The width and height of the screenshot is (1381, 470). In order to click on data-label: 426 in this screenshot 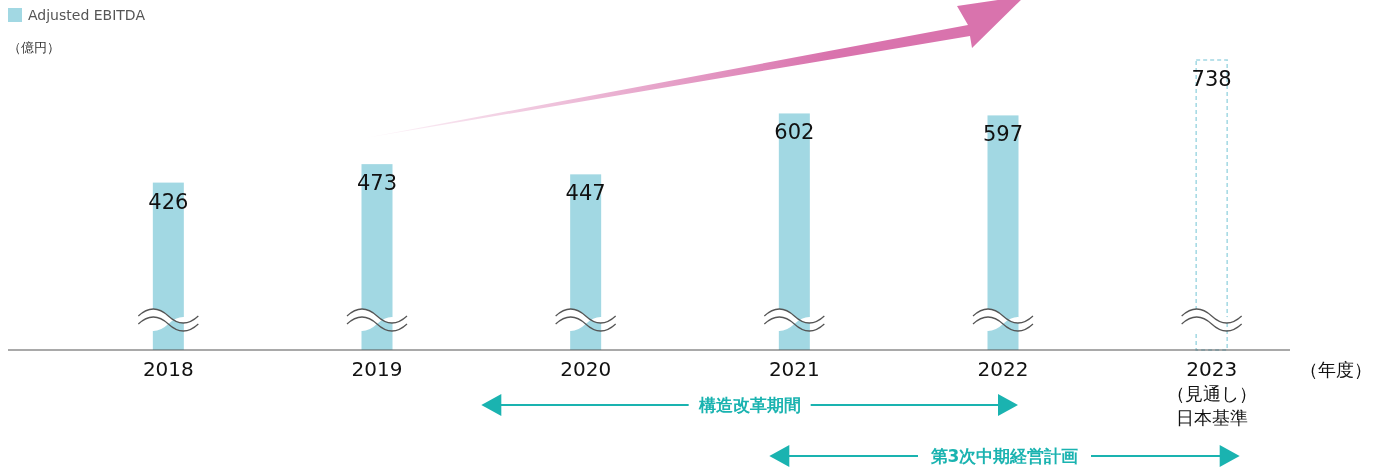, I will do `click(168, 201)`.